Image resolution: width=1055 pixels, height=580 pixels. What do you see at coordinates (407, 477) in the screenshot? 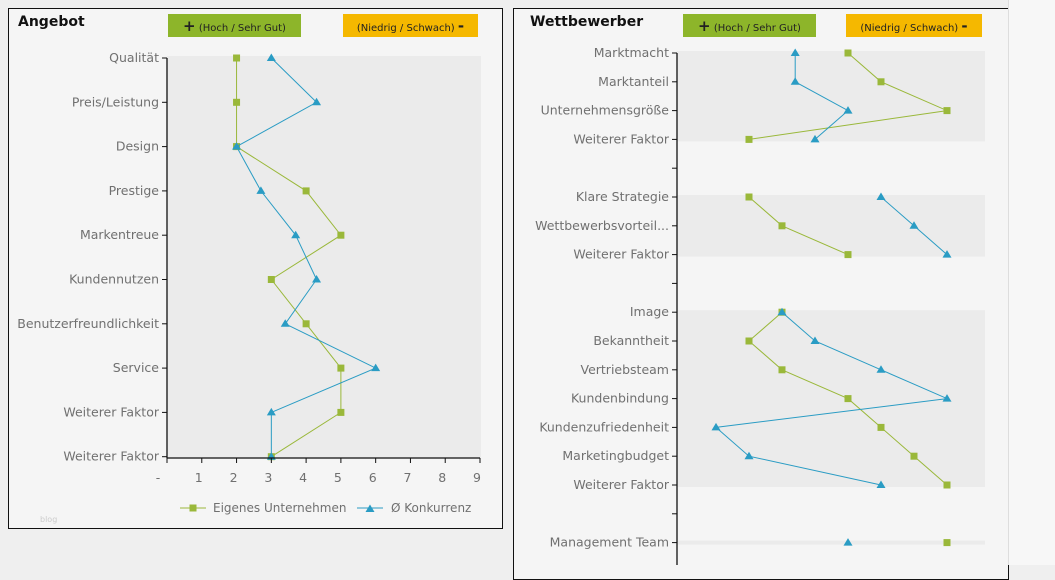
I see `x-tick-label: 7` at bounding box center [407, 477].